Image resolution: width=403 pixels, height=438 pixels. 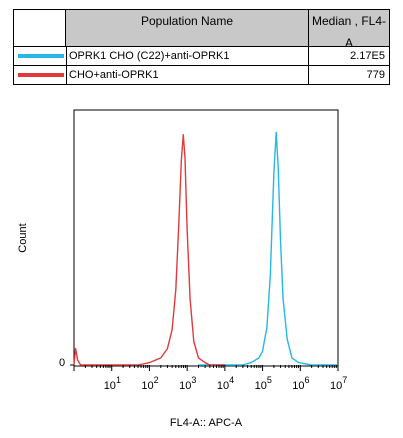 I want to click on legend-row: OPRK1 CHO (C22)+anti-OPRK1 2.17E5, so click(x=201, y=55).